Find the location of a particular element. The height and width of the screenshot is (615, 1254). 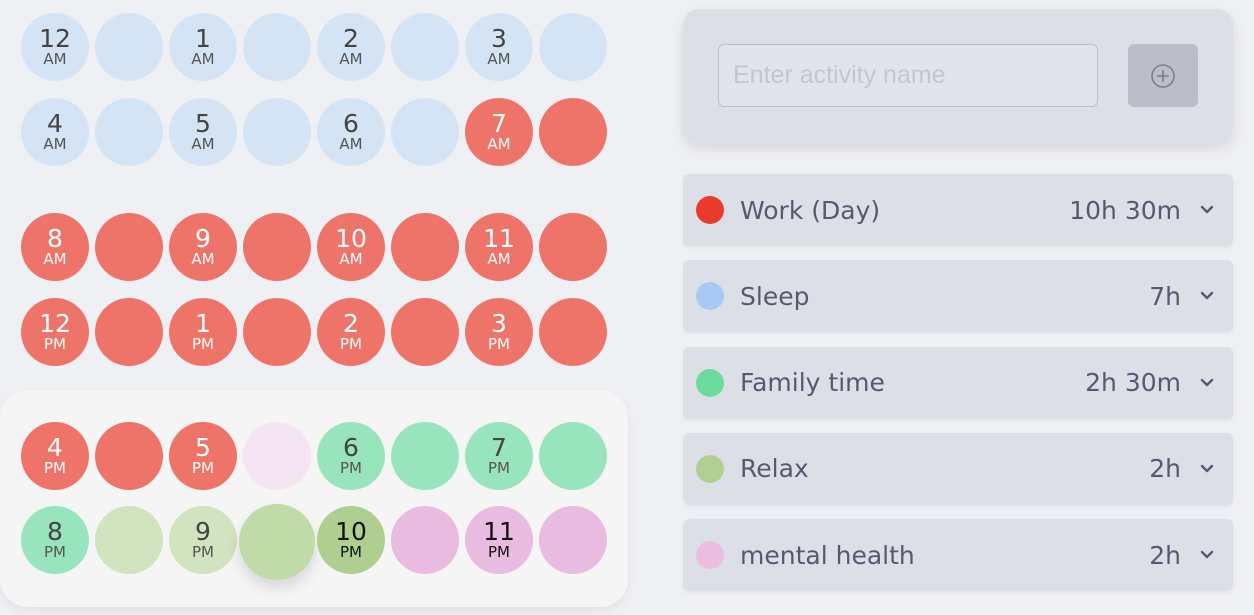

plus-circle-icon is located at coordinates (1163, 75).